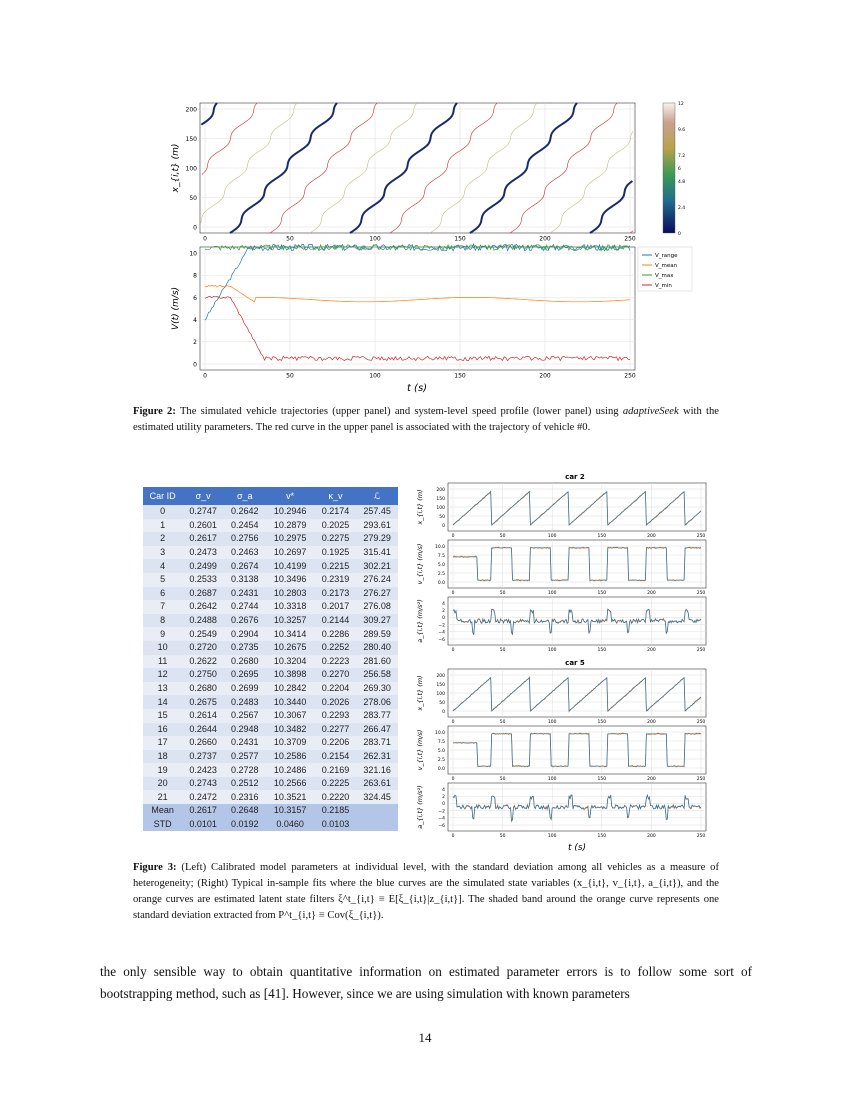 The height and width of the screenshot is (1100, 850). What do you see at coordinates (290, 661) in the screenshot?
I see `table-cell: 10.3204` at bounding box center [290, 661].